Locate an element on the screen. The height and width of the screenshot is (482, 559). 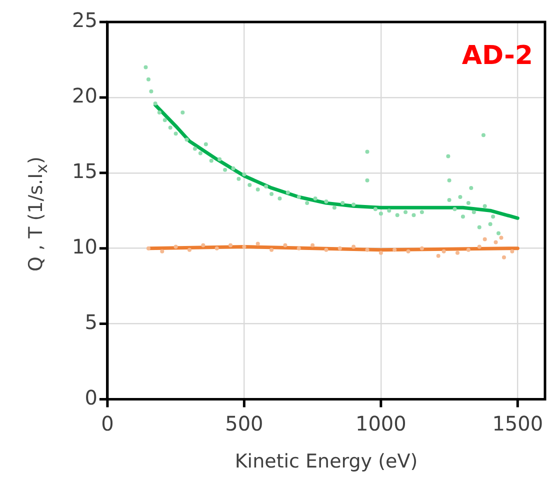
x-tick-label: 1000 is located at coordinates (380, 423).